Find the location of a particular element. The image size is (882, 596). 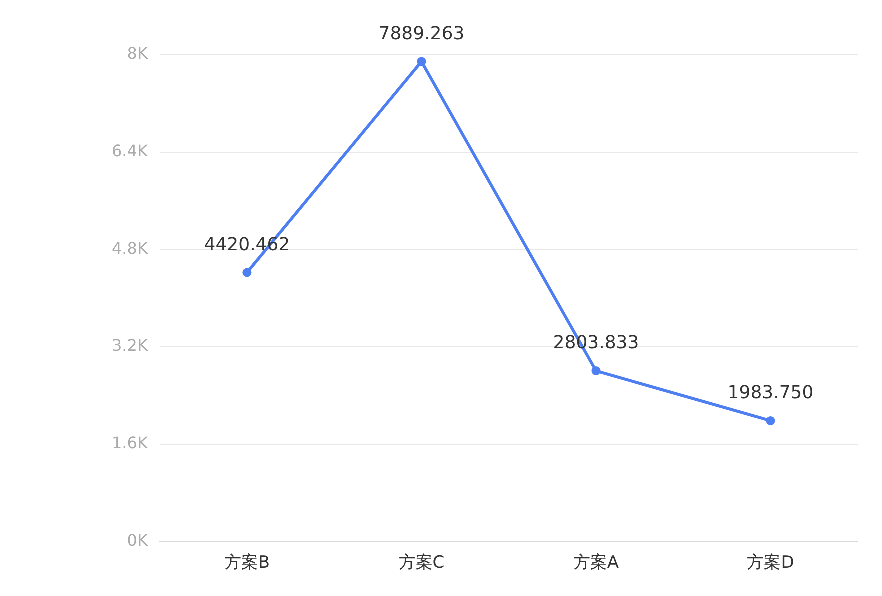

x-tick-label: 方案A is located at coordinates (596, 563).